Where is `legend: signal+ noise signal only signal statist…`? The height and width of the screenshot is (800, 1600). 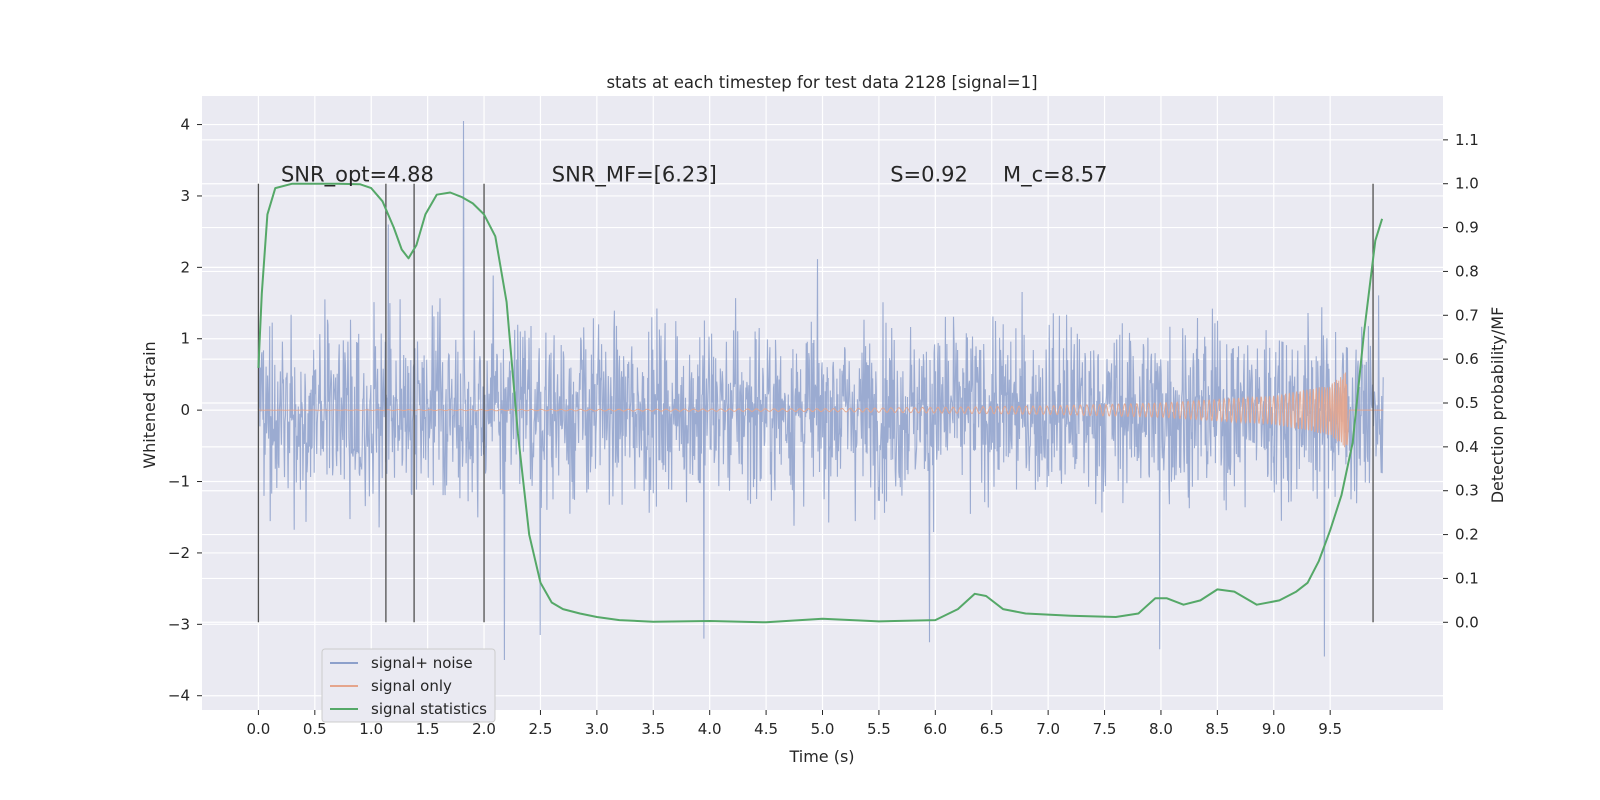
legend: signal+ noise signal only signal statist… is located at coordinates (408, 685).